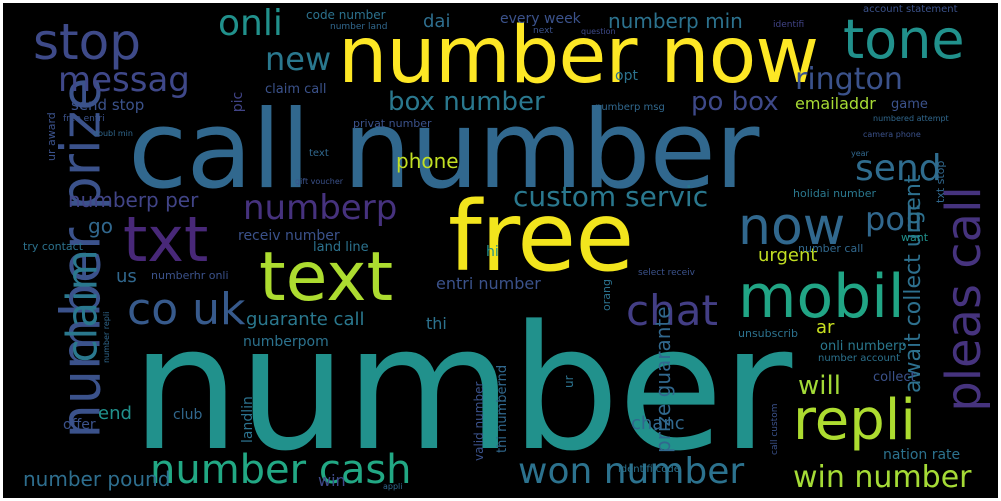  I want to click on word-number-now: number now, so click(578, 56).